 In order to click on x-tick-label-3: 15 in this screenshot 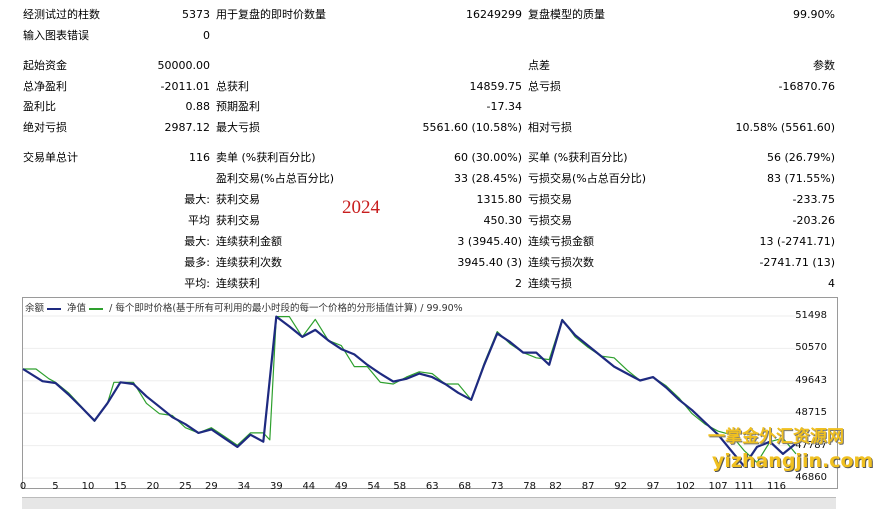, I will do `click(120, 486)`.